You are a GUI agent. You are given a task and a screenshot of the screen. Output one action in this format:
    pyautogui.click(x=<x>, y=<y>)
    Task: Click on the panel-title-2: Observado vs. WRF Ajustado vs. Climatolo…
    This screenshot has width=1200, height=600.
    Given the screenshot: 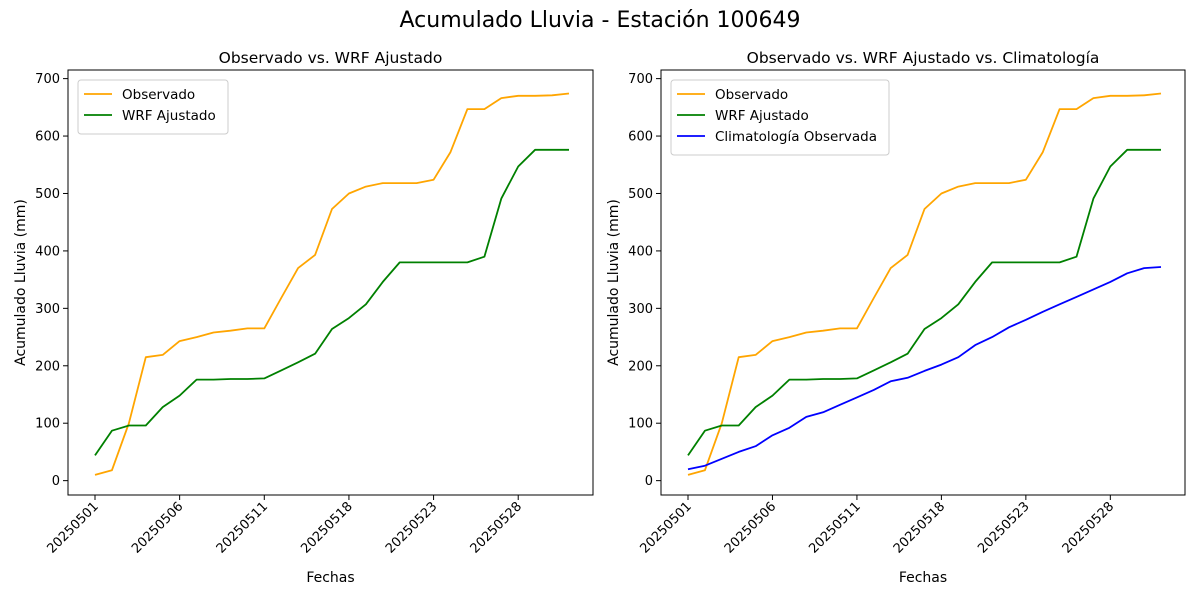 What is the action you would take?
    pyautogui.click(x=923, y=58)
    